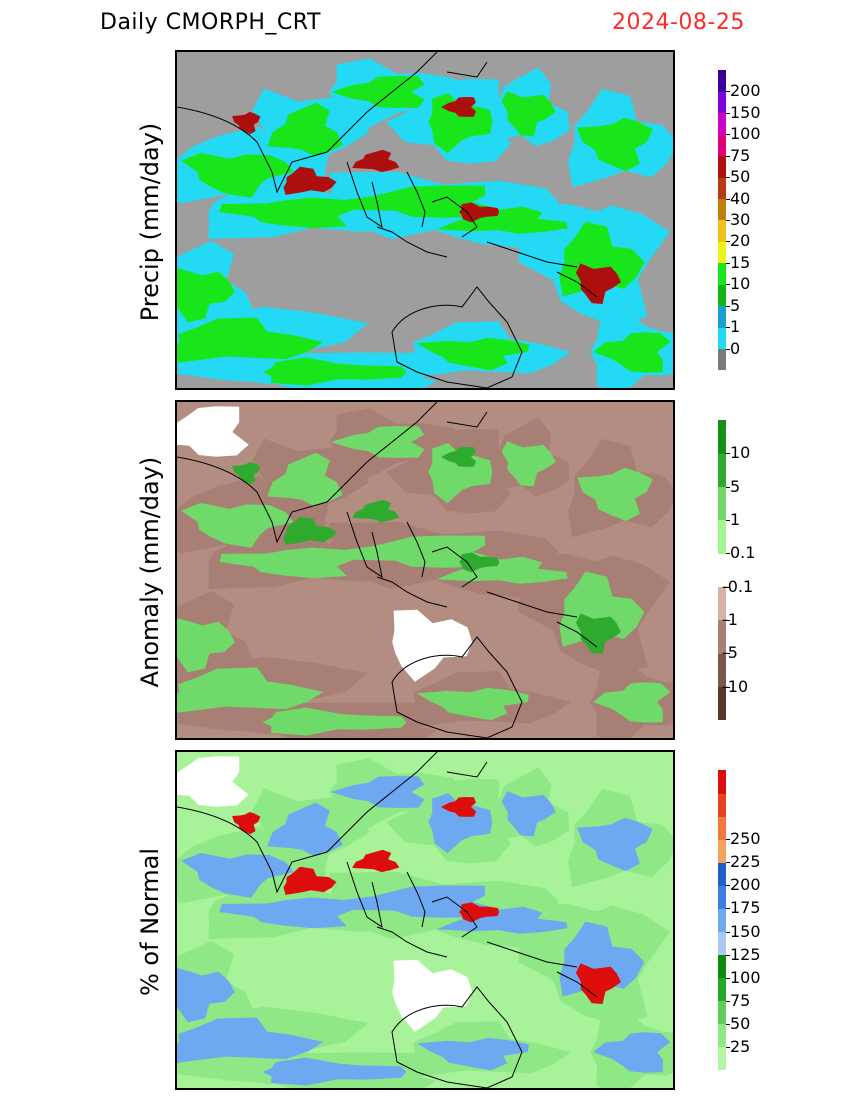 This screenshot has width=850, height=1100. What do you see at coordinates (678, 22) in the screenshot?
I see `date-label: 2024-08-25` at bounding box center [678, 22].